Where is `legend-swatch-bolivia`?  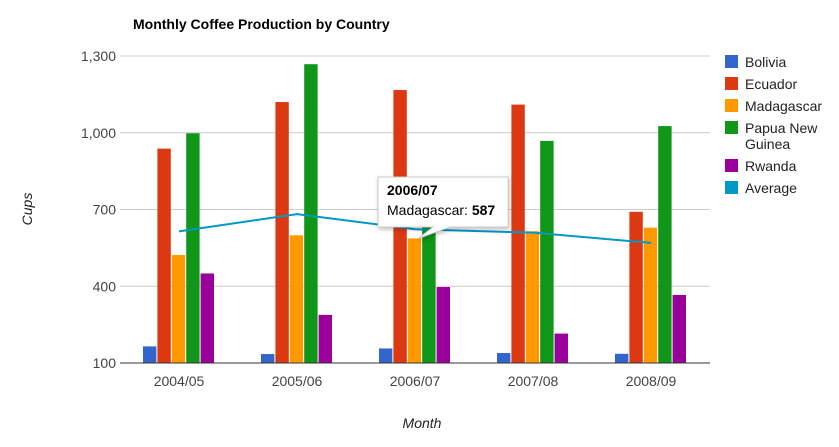 legend-swatch-bolivia is located at coordinates (731, 61).